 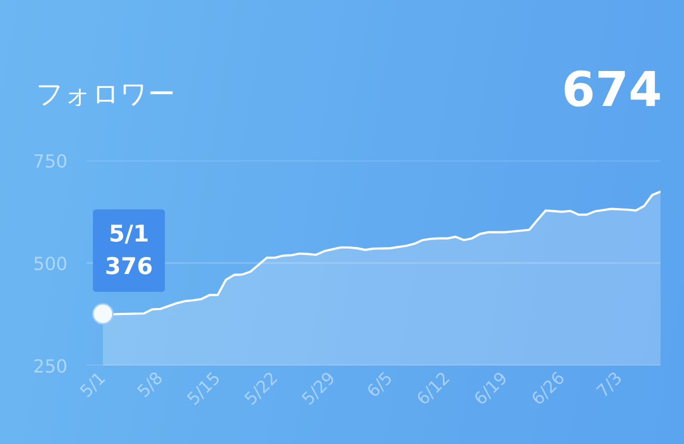 What do you see at coordinates (128, 250) in the screenshot?
I see `annotation: 5/1 376` at bounding box center [128, 250].